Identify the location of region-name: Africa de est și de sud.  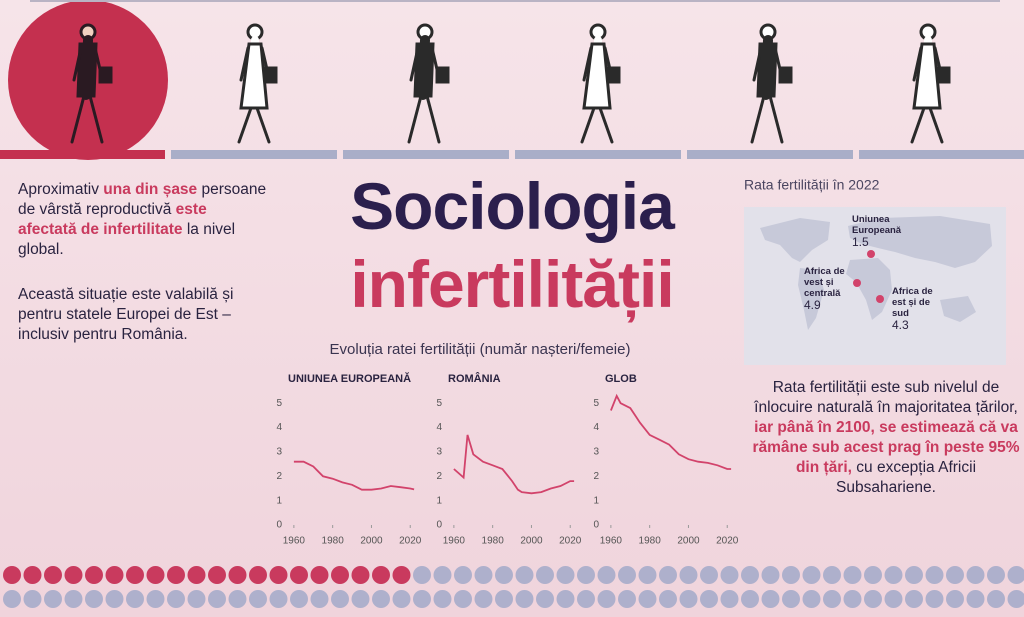
(912, 302).